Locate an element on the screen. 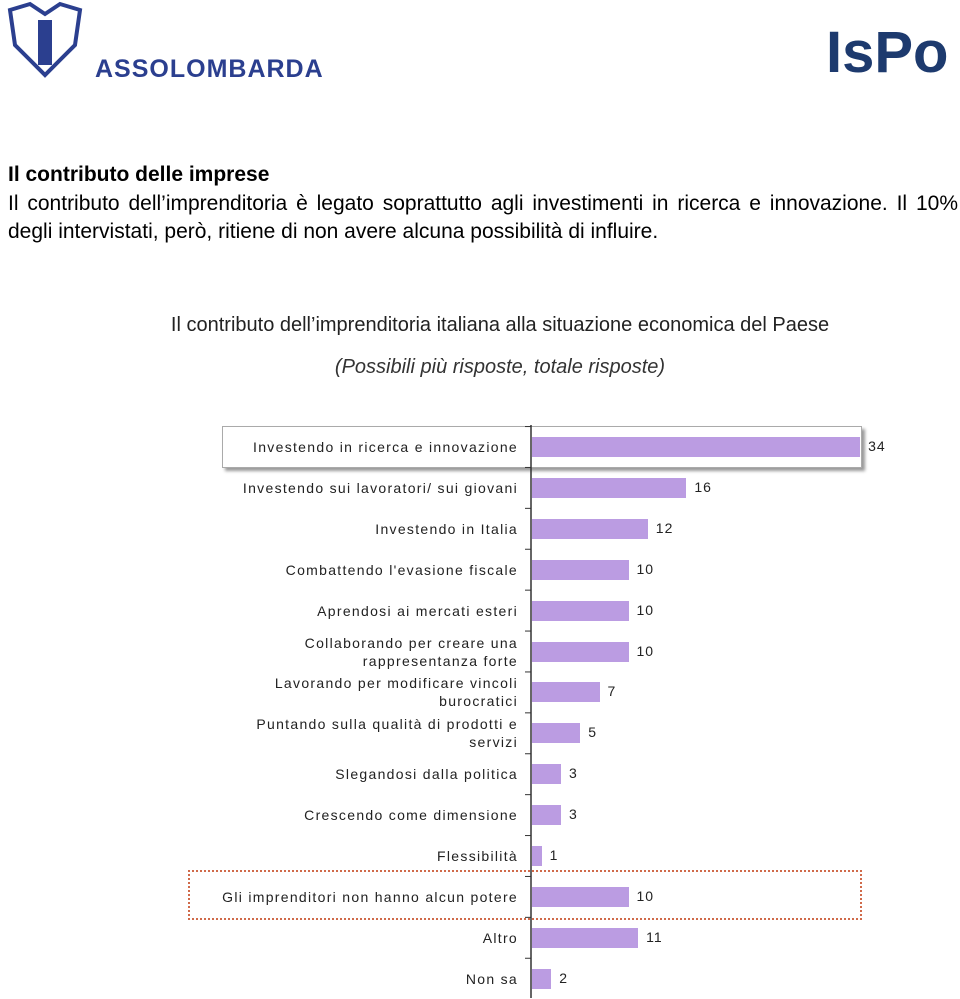 This screenshot has height=999, width=960. category-label: Investendo in Italia is located at coordinates (446, 528).